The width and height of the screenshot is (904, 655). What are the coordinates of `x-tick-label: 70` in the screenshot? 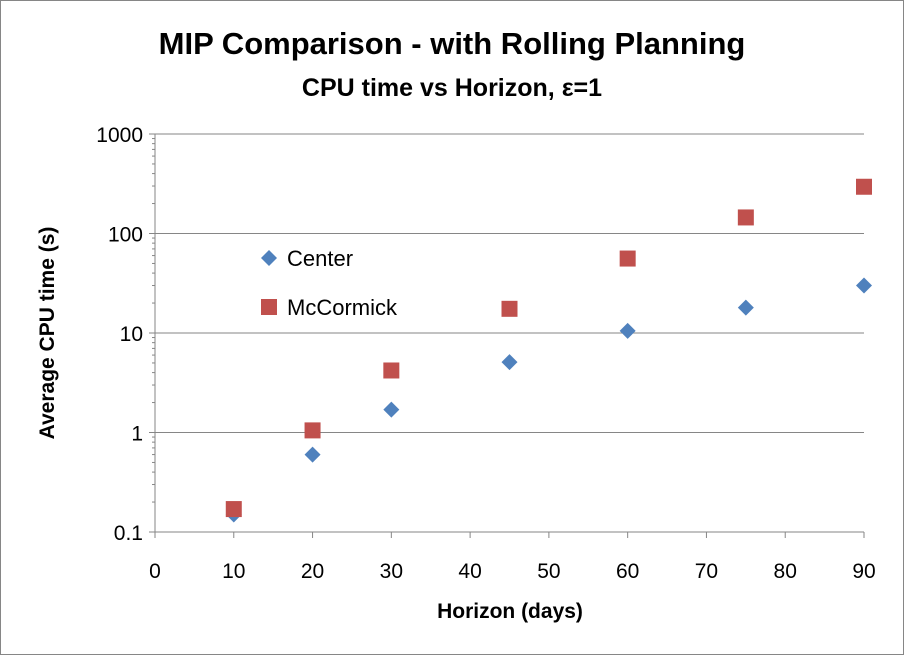 It's located at (706, 571).